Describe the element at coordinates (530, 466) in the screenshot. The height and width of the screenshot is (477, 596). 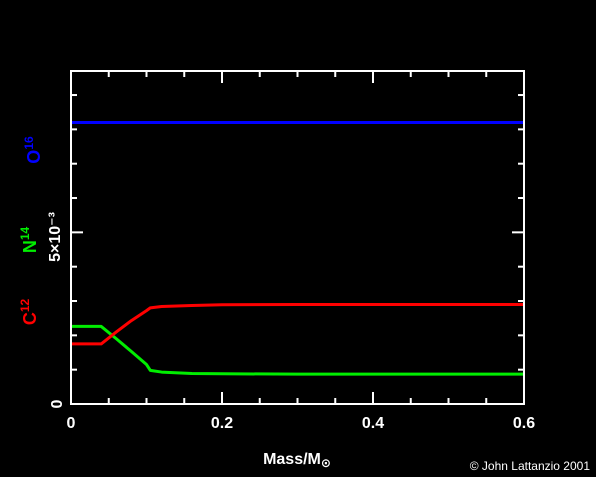
I see `credit-text: © John Lattanzio 2001` at that location.